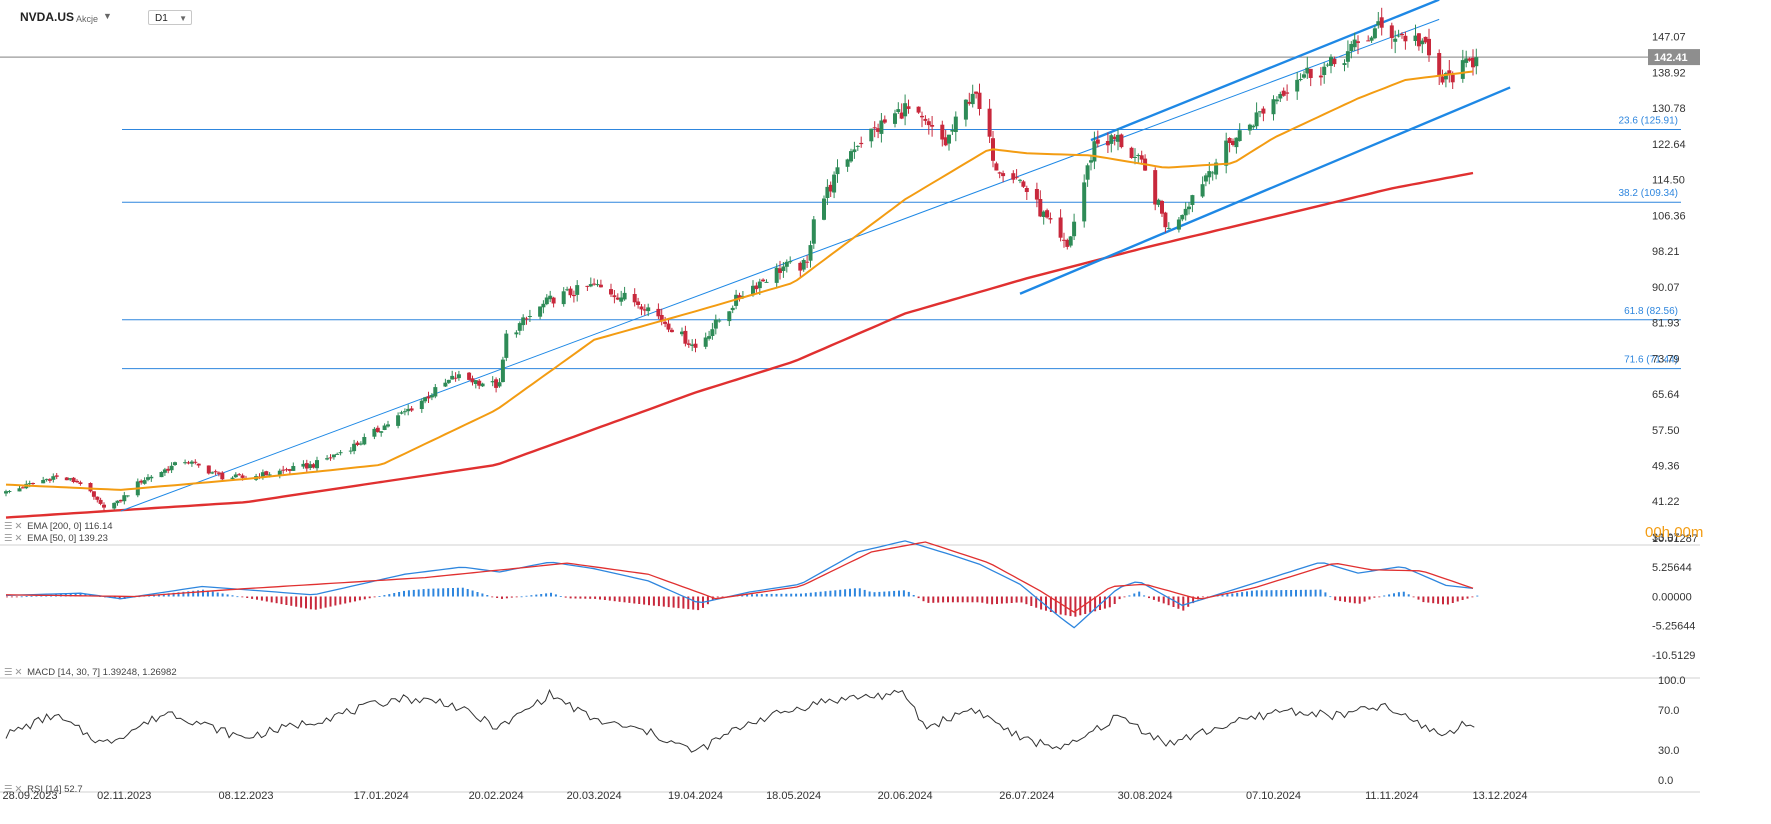 The width and height of the screenshot is (1771, 824). I want to click on macd-signal-value: 1.26982, so click(159, 672).